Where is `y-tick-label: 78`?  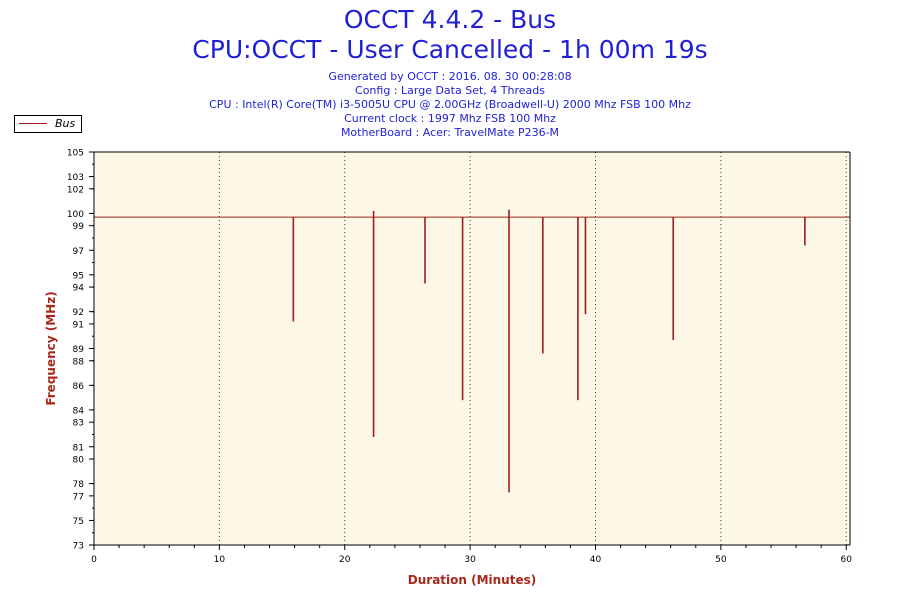
y-tick-label: 78 is located at coordinates (79, 485).